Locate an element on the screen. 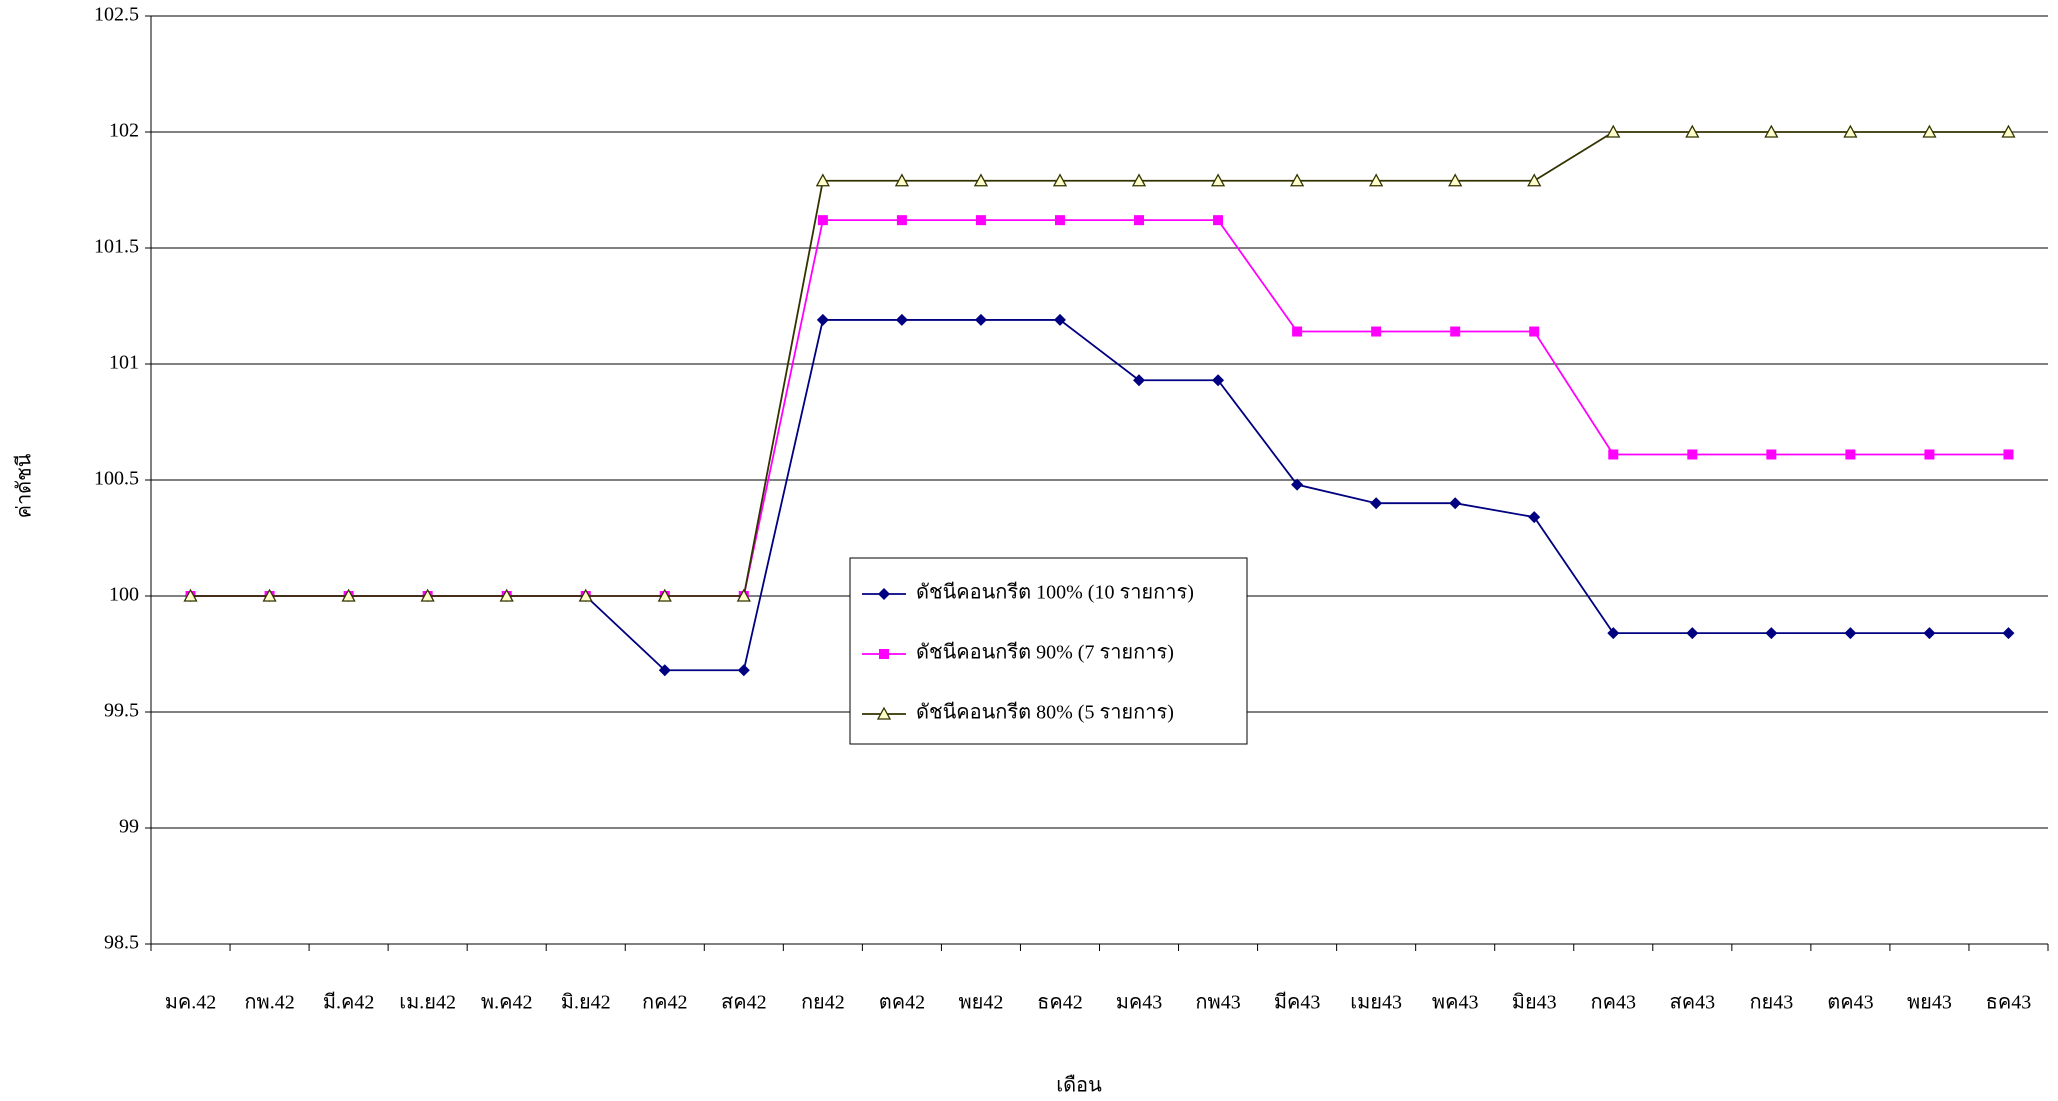 The height and width of the screenshot is (1101, 2058). x-tick-label: พย43 is located at coordinates (1929, 1003).